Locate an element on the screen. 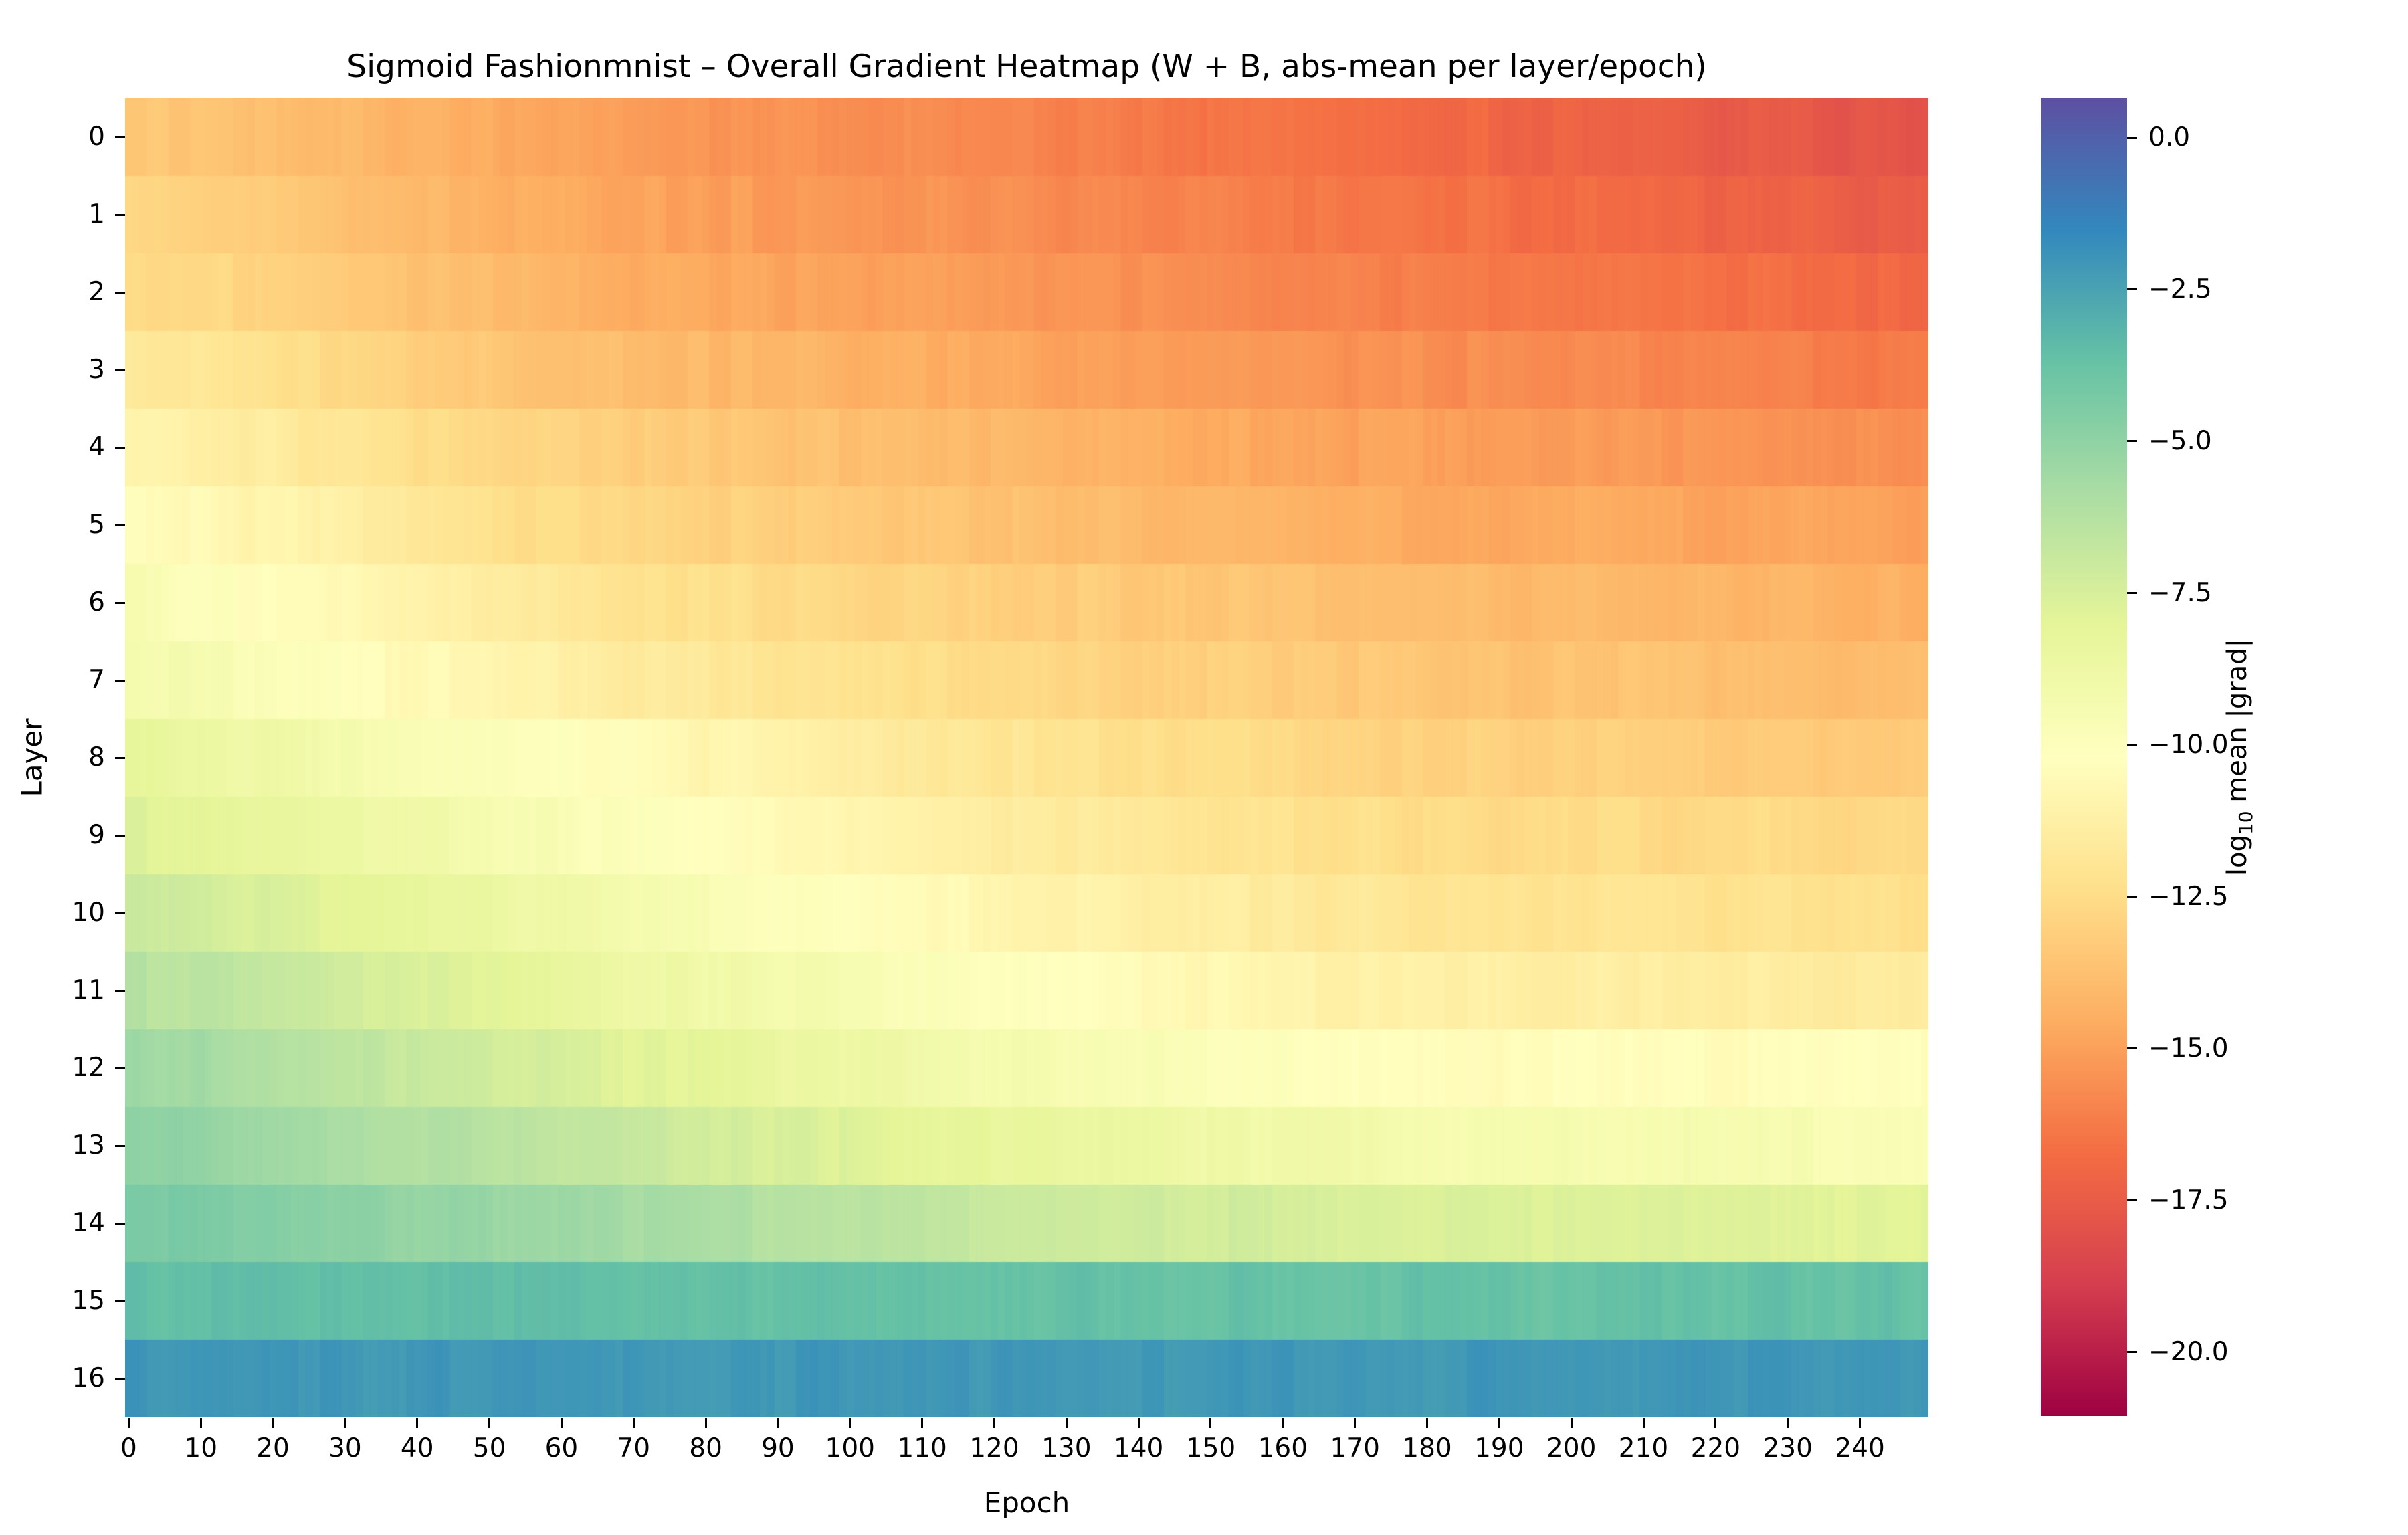 This screenshot has width=2408, height=1535. colorbar-tick-label: 0.0 is located at coordinates (2169, 137).